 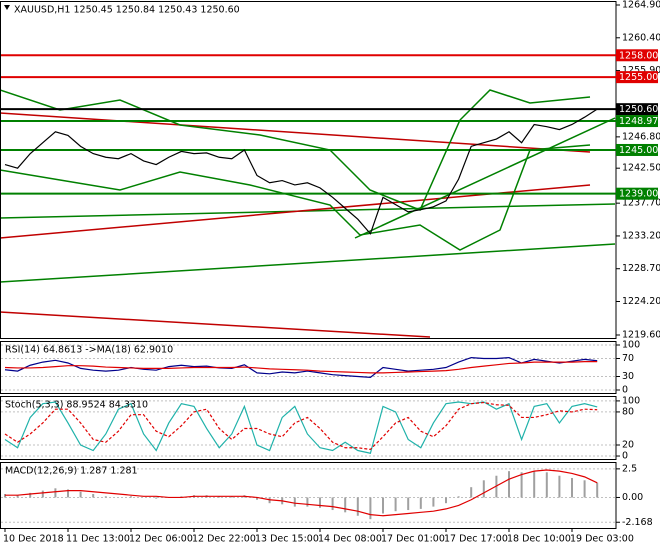 I want to click on y-tick-label: 1264.90, so click(x=641, y=5).